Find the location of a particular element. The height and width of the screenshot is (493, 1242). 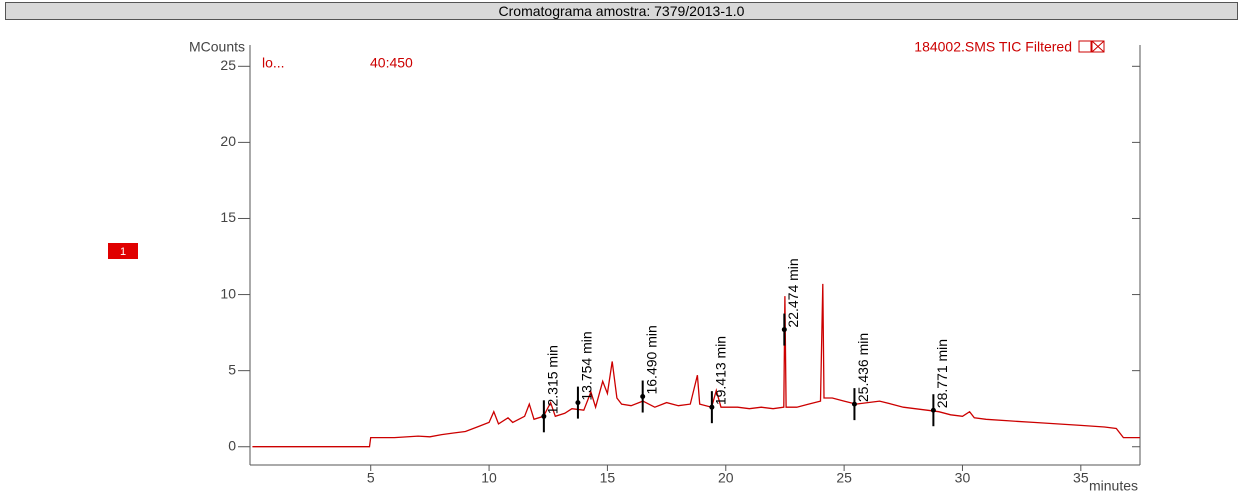

y-tick-label: 25 is located at coordinates (228, 65).